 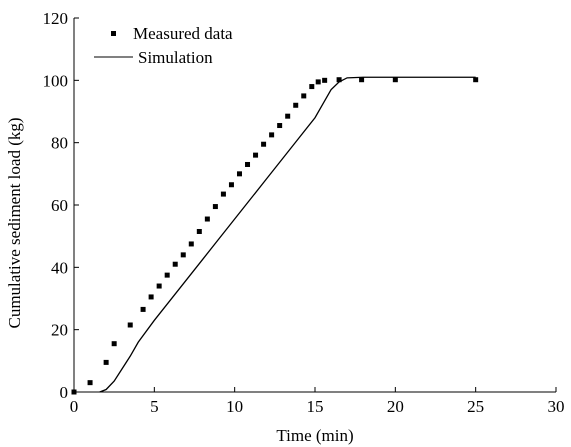 What do you see at coordinates (183, 33) in the screenshot?
I see `legend-label-measured: Measured data` at bounding box center [183, 33].